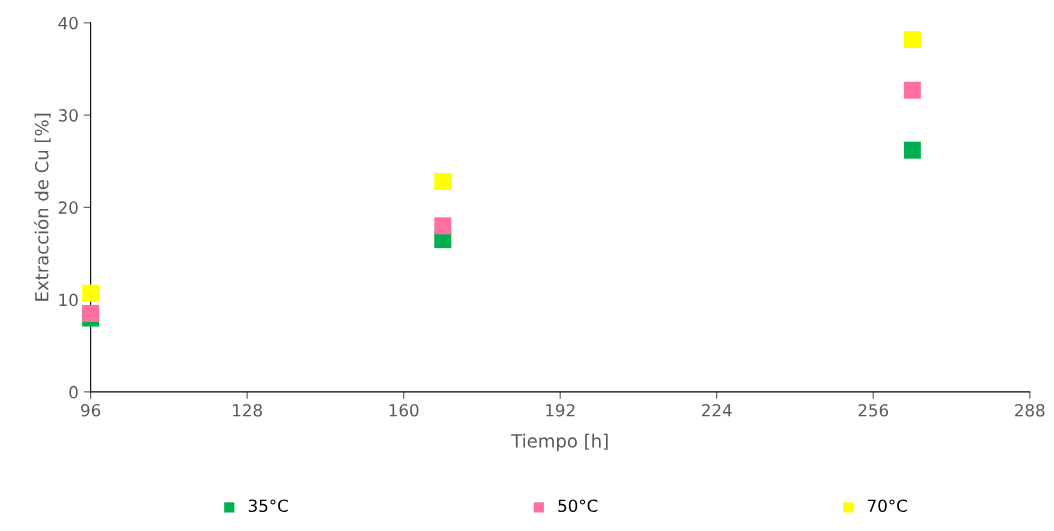  What do you see at coordinates (268, 506) in the screenshot?
I see `legend-label: 35°C` at bounding box center [268, 506].